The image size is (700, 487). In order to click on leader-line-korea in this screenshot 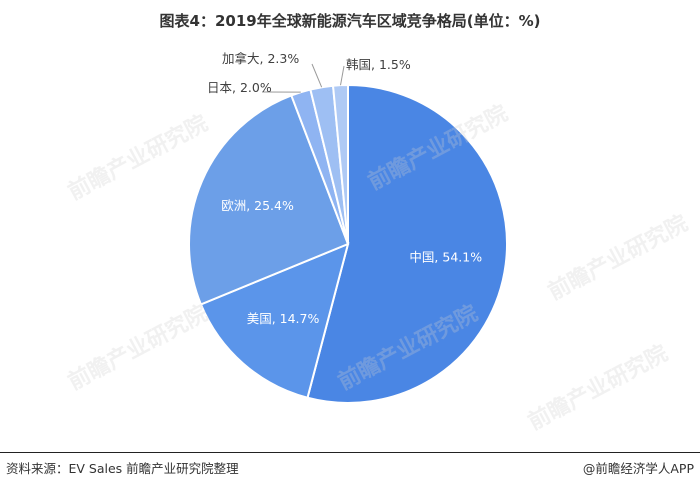, I will do `click(342, 75)`.